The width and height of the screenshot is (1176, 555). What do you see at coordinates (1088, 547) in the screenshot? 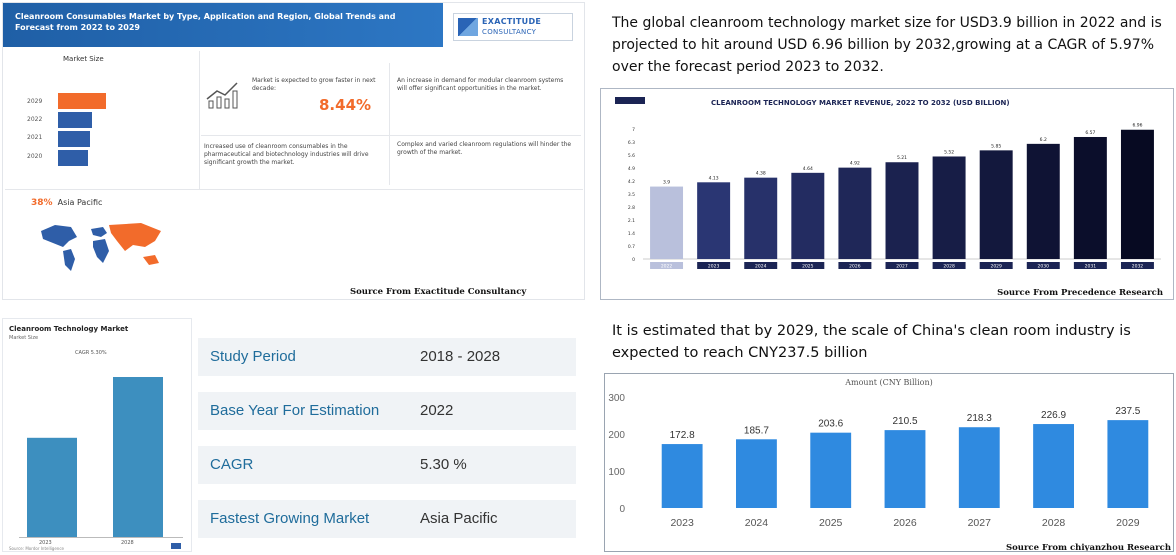
I see `source-chiyanzhou: Source From chiyanzhou Research` at bounding box center [1088, 547].